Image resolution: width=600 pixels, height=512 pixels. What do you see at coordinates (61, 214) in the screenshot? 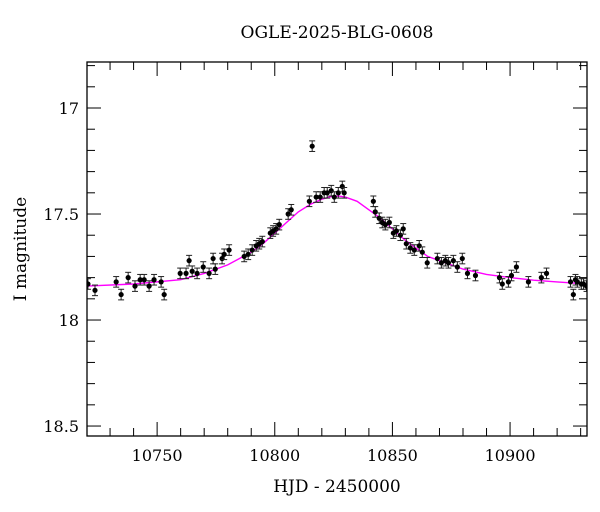
I see `y-tick-label: 17.5` at bounding box center [61, 214].